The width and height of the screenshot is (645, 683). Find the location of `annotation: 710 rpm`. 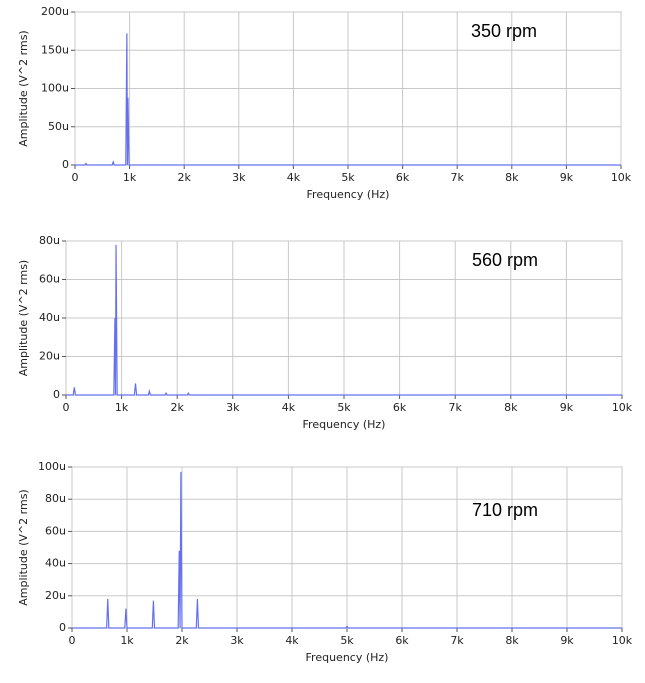

annotation: 710 rpm is located at coordinates (505, 510).